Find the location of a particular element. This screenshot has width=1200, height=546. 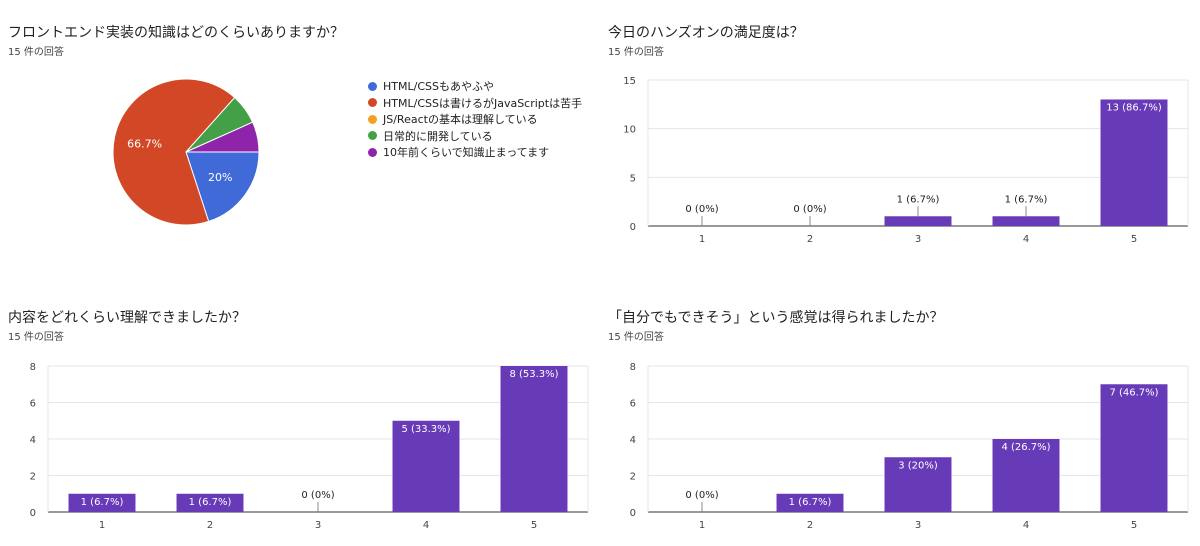

y-tick-label: 10 is located at coordinates (629, 130).